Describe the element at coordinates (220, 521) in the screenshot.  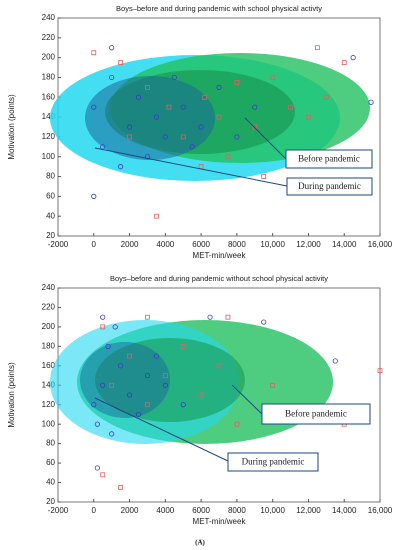
I see `x-axis-label: MET-min/week` at that location.